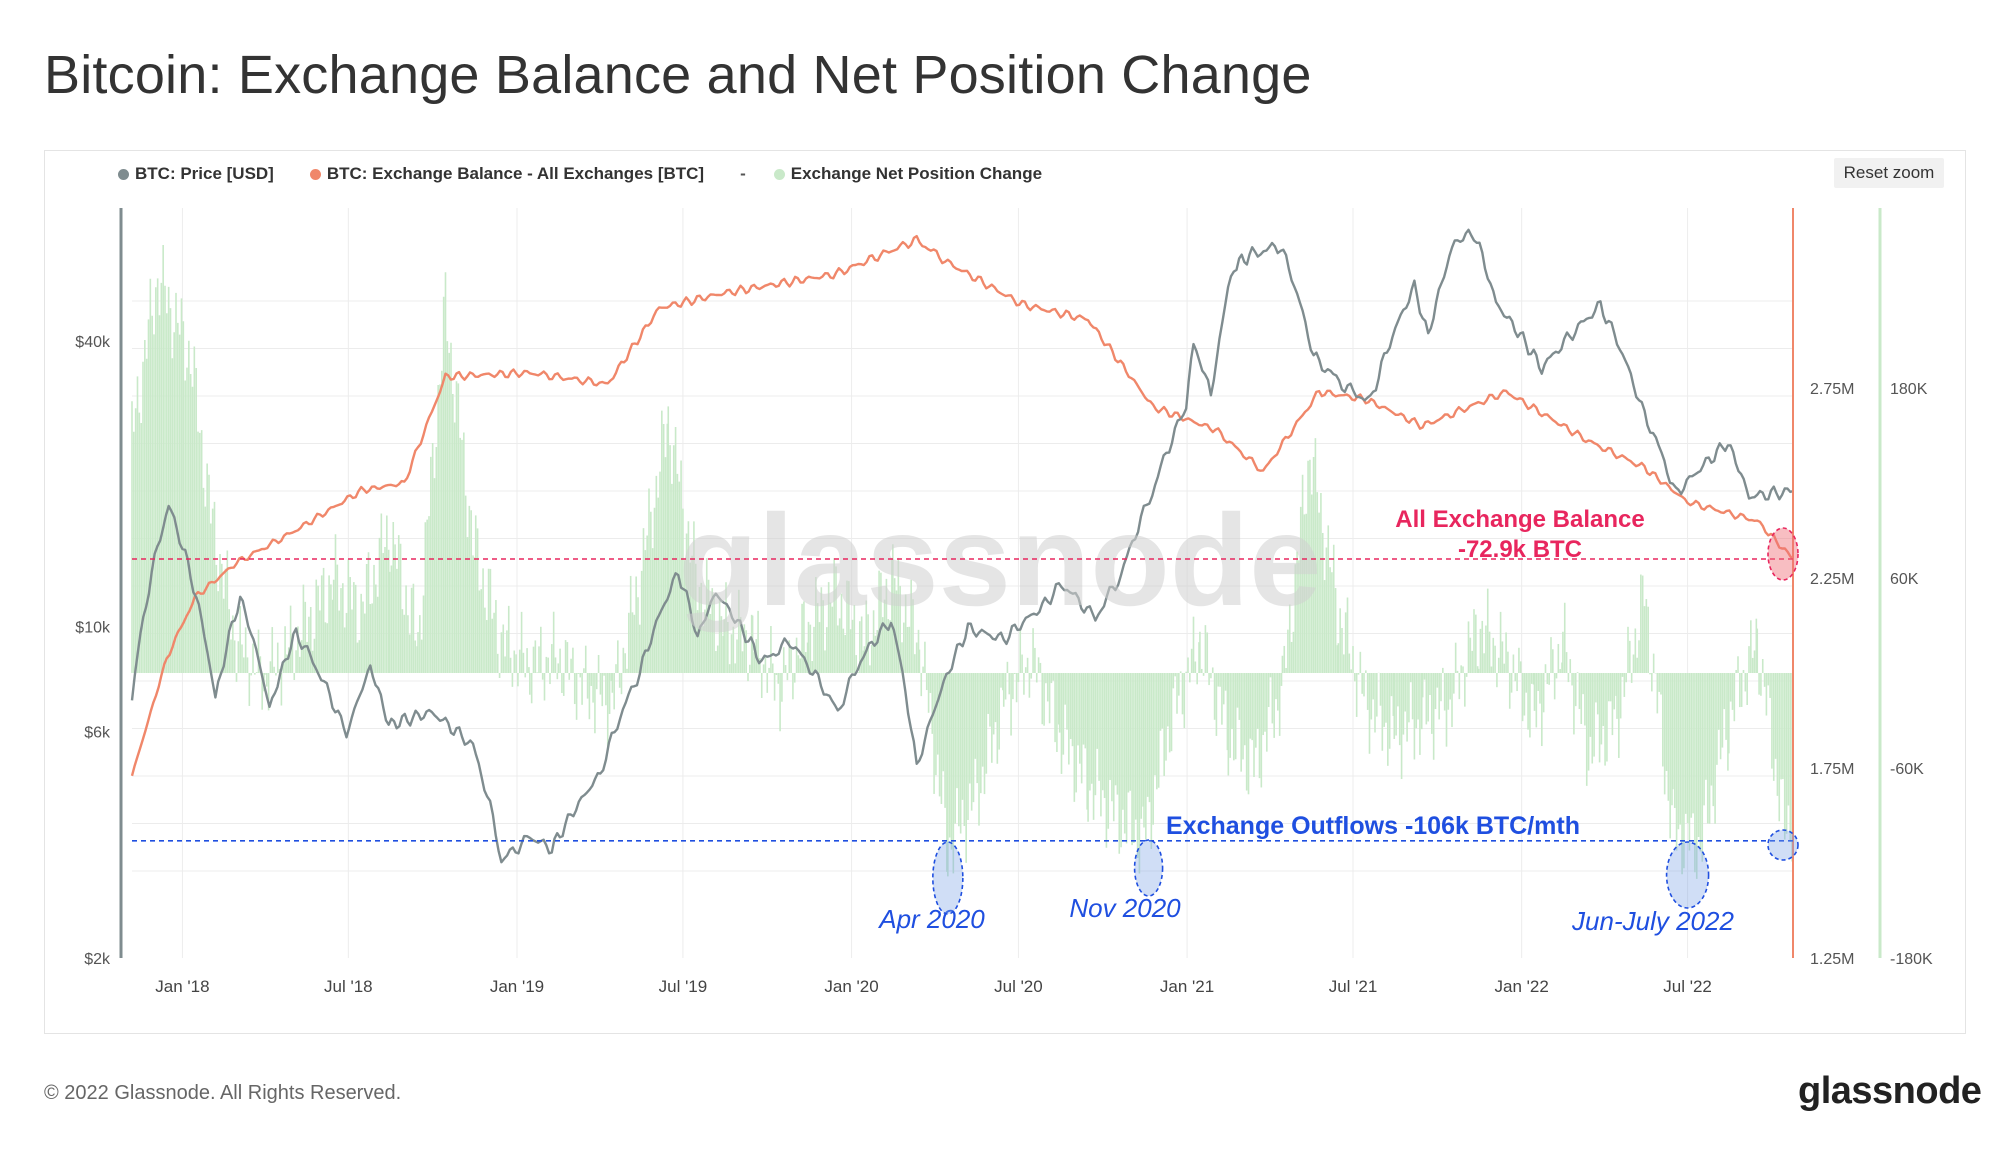 This screenshot has height=1152, width=2000. What do you see at coordinates (223, 1093) in the screenshot?
I see `footer-copyright: © 2022 Glassnode. All Rights Reserved.` at bounding box center [223, 1093].